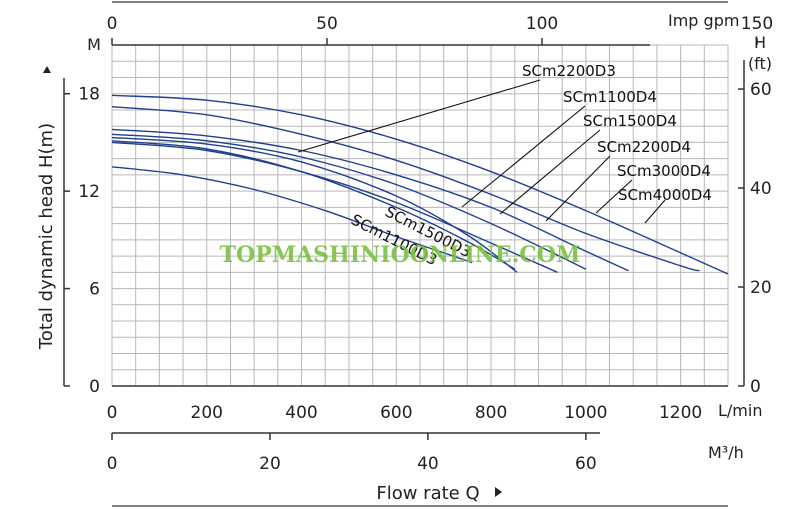 This screenshot has width=800, height=509. I want to click on bottom2-axis-unit: M³/h, so click(726, 452).